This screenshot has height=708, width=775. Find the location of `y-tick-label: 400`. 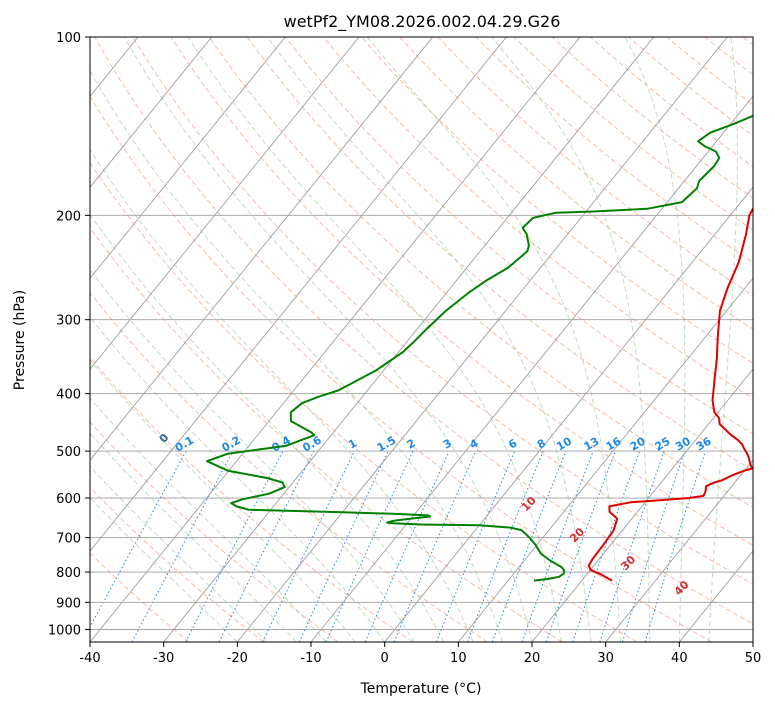

y-tick-label: 400 is located at coordinates (68, 395).